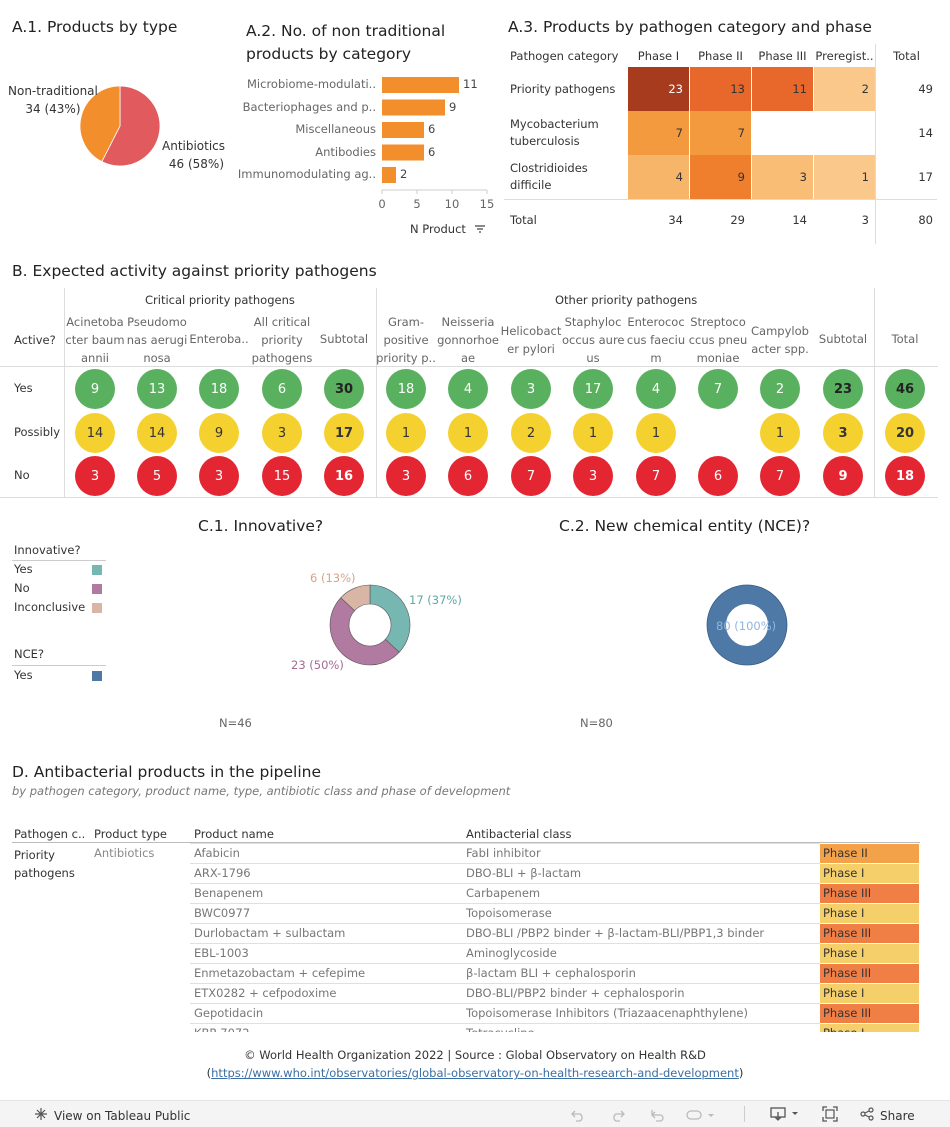 The height and width of the screenshot is (1127, 950). What do you see at coordinates (869, 853) in the screenshot?
I see `d-phase-cell: Phase II` at bounding box center [869, 853].